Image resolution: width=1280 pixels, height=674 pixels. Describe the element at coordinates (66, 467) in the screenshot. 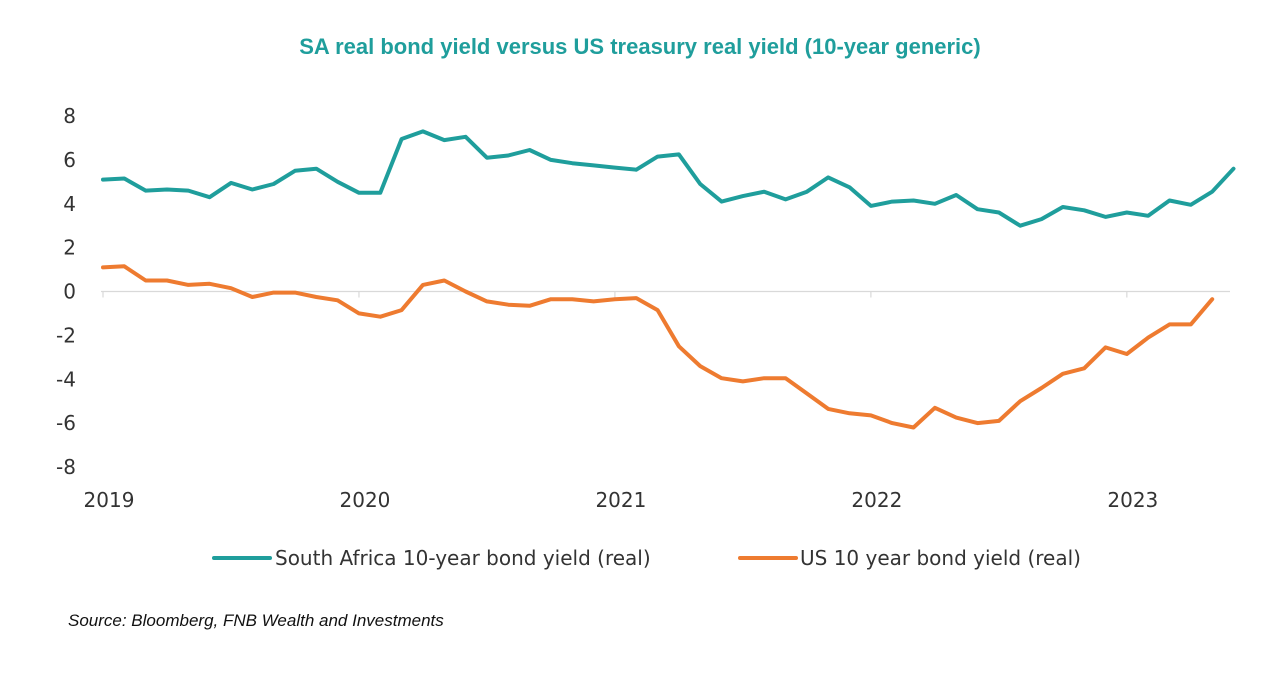

I see `y-tick-label: -8` at that location.